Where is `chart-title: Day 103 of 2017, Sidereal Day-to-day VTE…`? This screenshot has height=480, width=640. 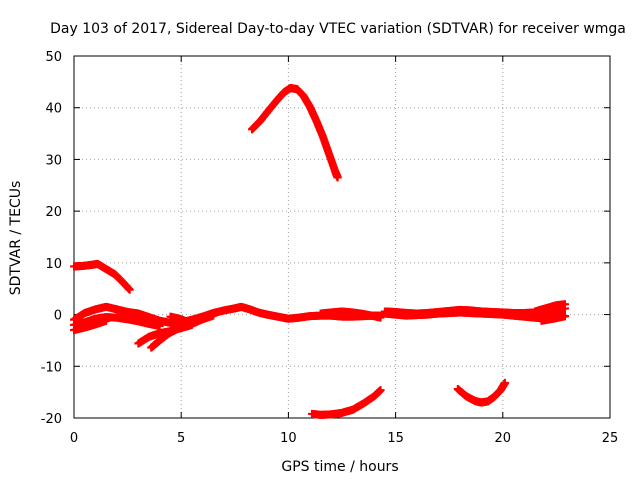 chart-title: Day 103 of 2017, Sidereal Day-to-day VTE… is located at coordinates (338, 29).